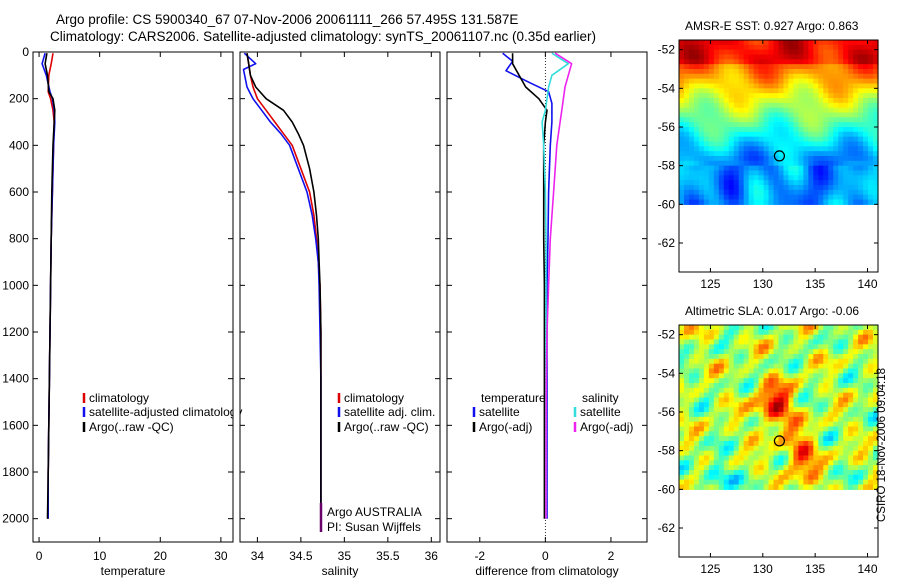 This screenshot has height=580, width=900. What do you see at coordinates (100, 556) in the screenshot?
I see `temperature-xtick-label: 10` at bounding box center [100, 556].